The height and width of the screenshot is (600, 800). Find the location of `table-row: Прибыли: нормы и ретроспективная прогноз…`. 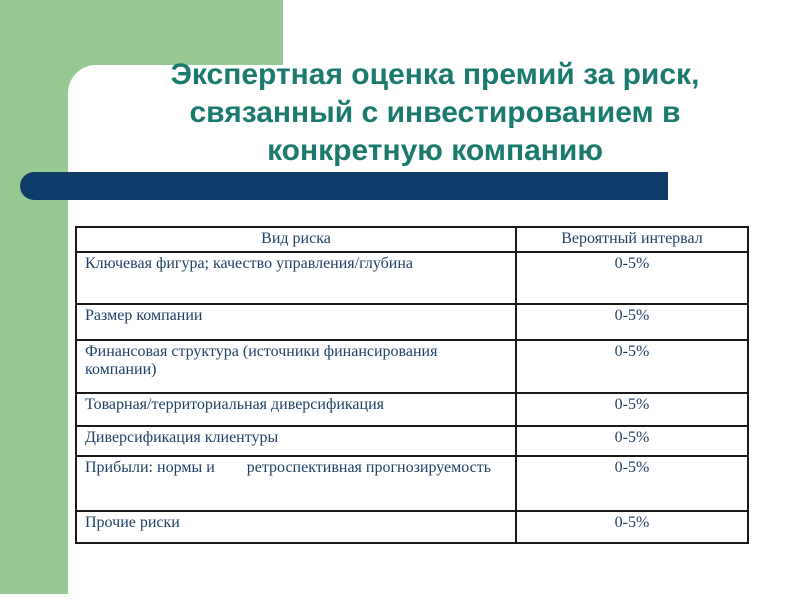

table-row: Прибыли: нормы и ретроспективная прогноз… is located at coordinates (412, 483).